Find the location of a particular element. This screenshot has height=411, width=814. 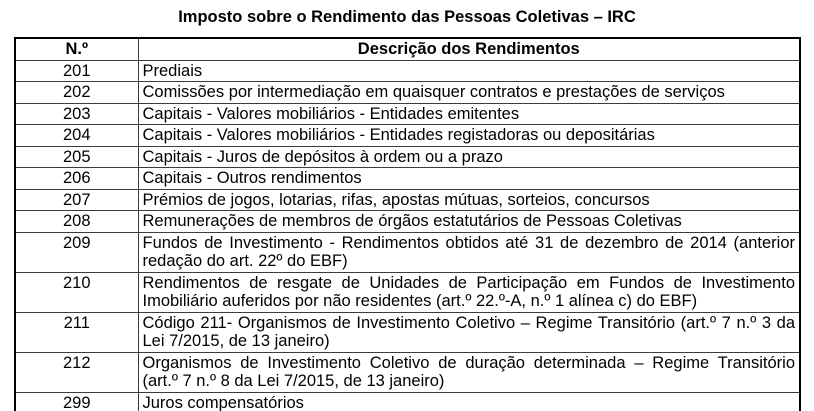

row-number: 212 is located at coordinates (76, 372).